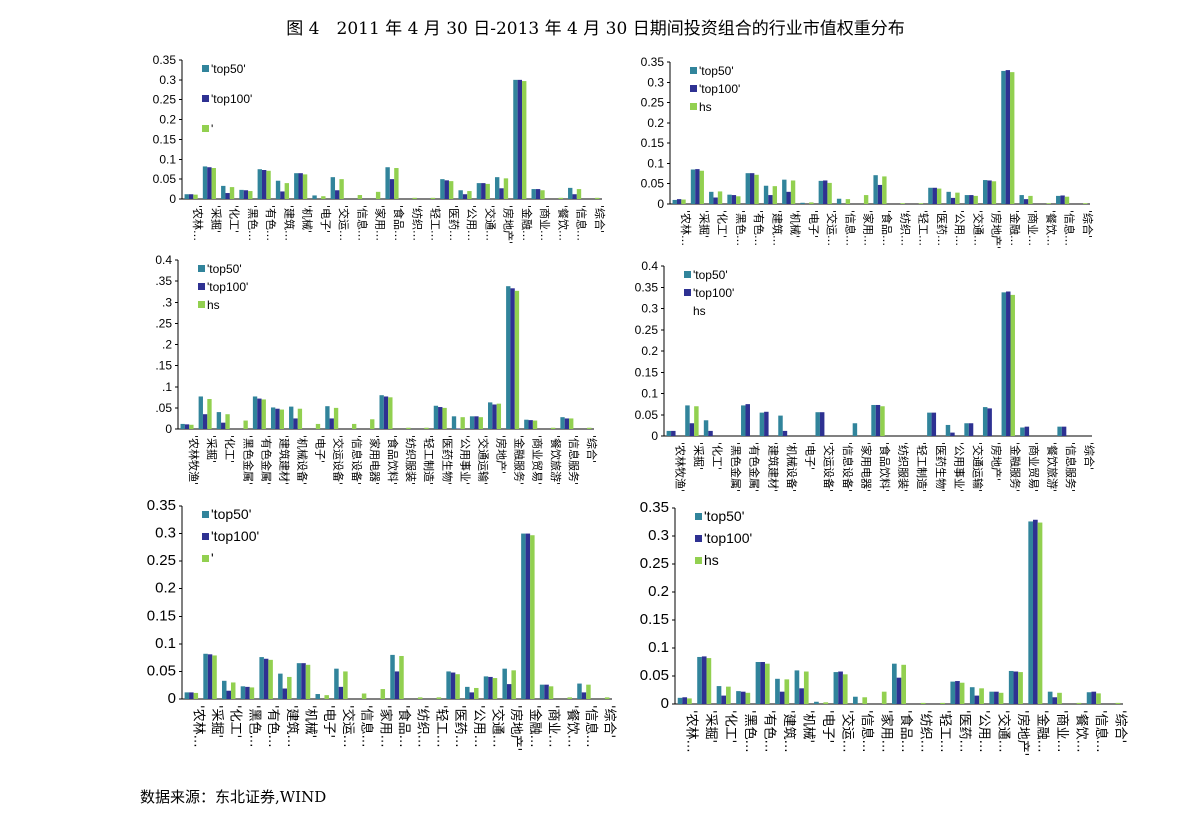 The image size is (1191, 826). What do you see at coordinates (941, 467) in the screenshot?
I see `x-tick-label: '医药生物'` at bounding box center [941, 467].